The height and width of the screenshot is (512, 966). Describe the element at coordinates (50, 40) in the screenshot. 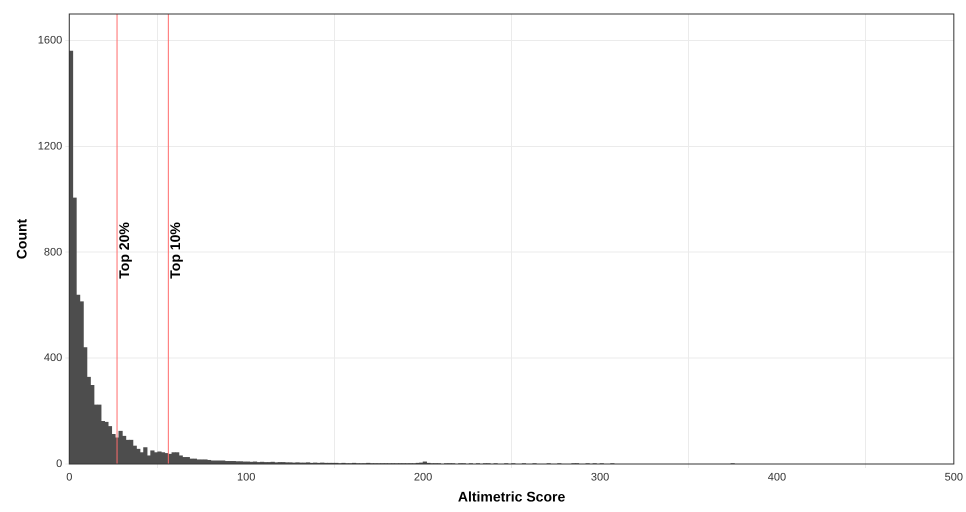

I see `y-tick-label: 1600` at that location.